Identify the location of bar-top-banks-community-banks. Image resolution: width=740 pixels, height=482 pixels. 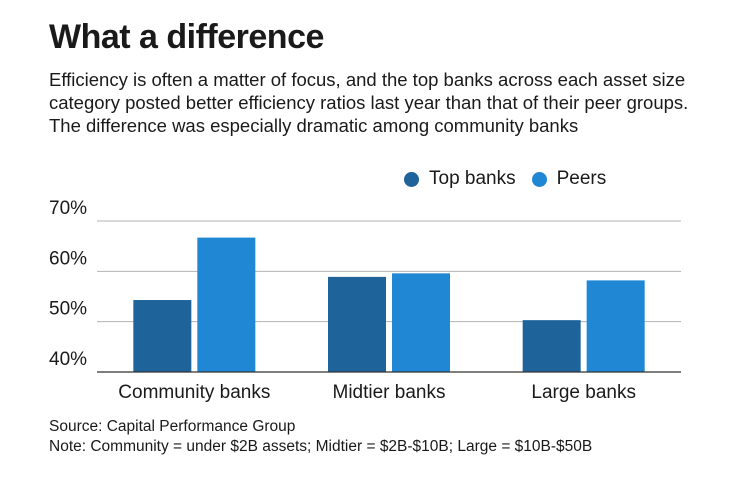
(162, 336).